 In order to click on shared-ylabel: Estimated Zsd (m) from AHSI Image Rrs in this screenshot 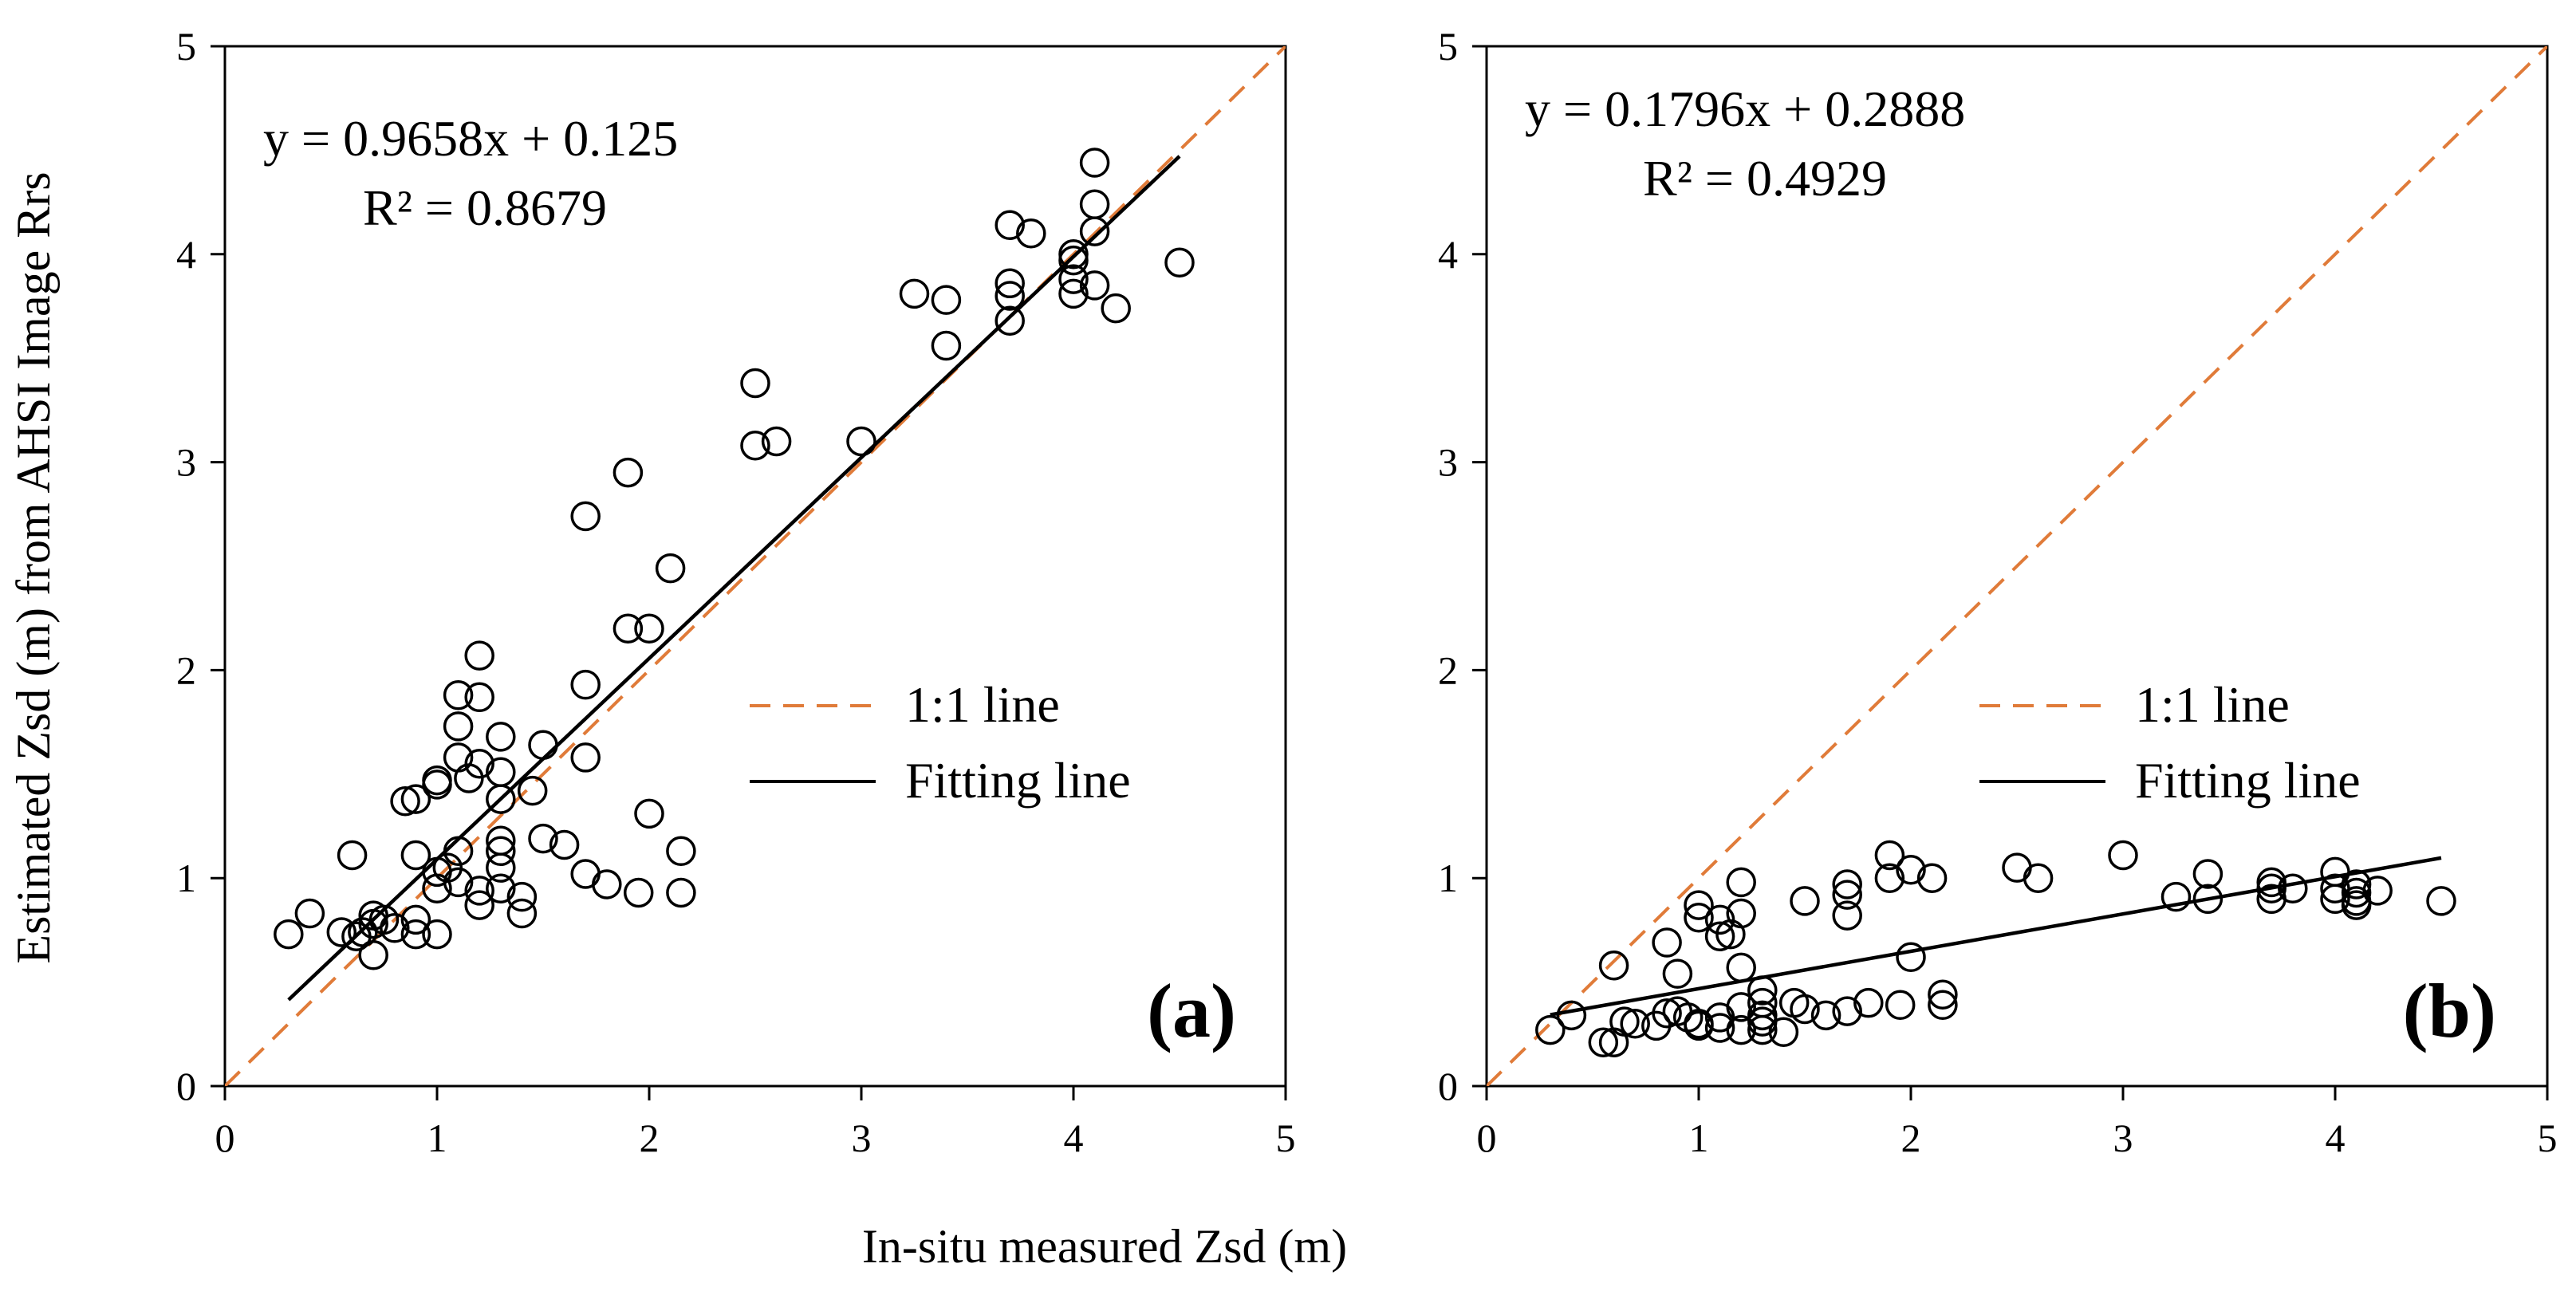, I will do `click(33, 567)`.